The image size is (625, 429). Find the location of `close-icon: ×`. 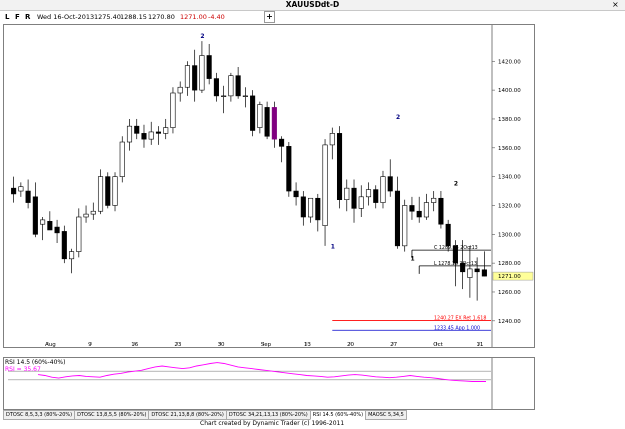

close-icon: × is located at coordinates (615, 4).